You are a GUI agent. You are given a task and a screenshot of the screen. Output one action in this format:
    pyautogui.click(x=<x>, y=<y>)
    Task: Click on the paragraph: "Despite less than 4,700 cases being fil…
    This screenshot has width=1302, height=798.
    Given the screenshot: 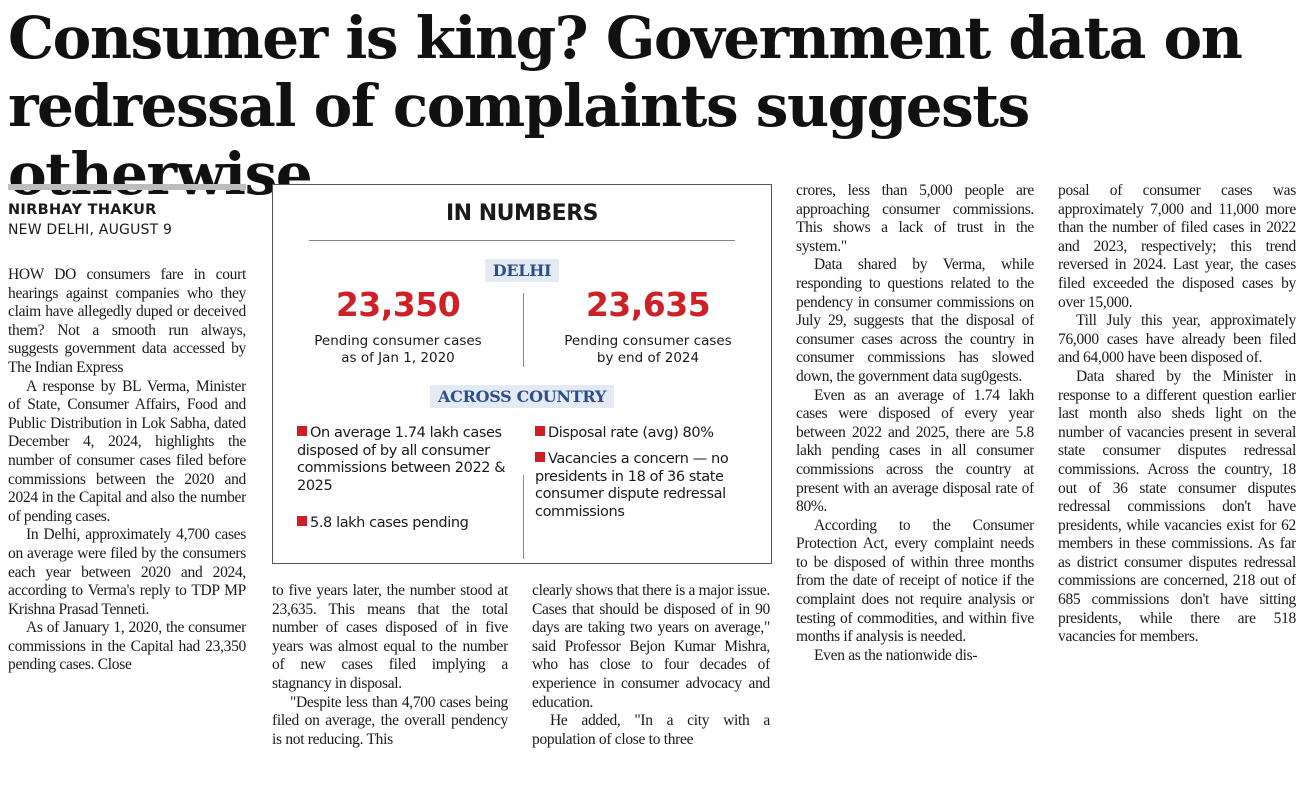 What is the action you would take?
    pyautogui.click(x=390, y=720)
    